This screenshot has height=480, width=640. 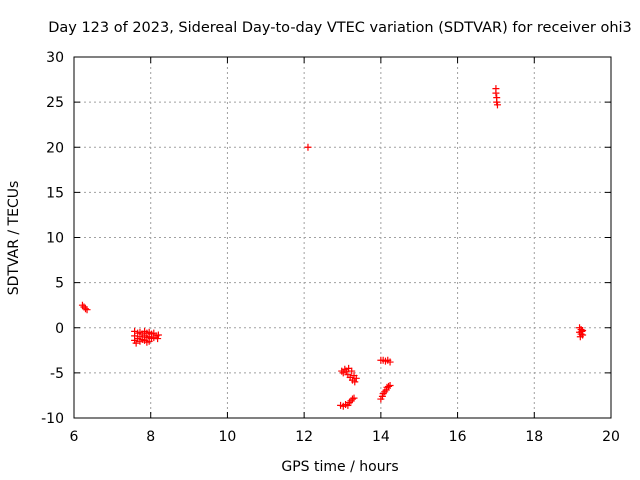 I want to click on x-axis-label: GPS time / hours, so click(x=339, y=467).